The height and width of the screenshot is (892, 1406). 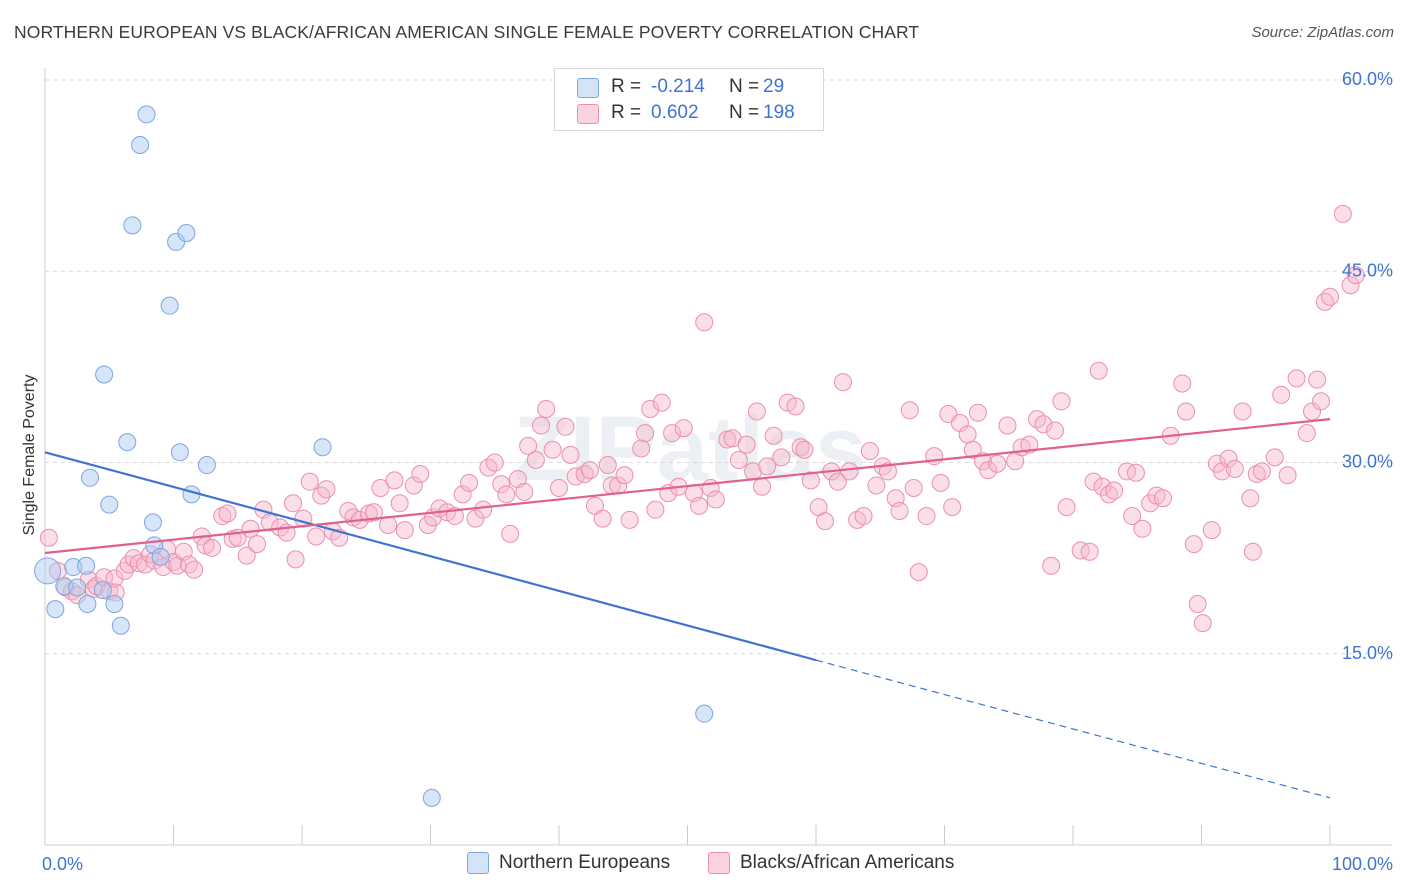 What do you see at coordinates (430, 556) in the screenshot?
I see `trend-line-northern-europeans` at bounding box center [430, 556].